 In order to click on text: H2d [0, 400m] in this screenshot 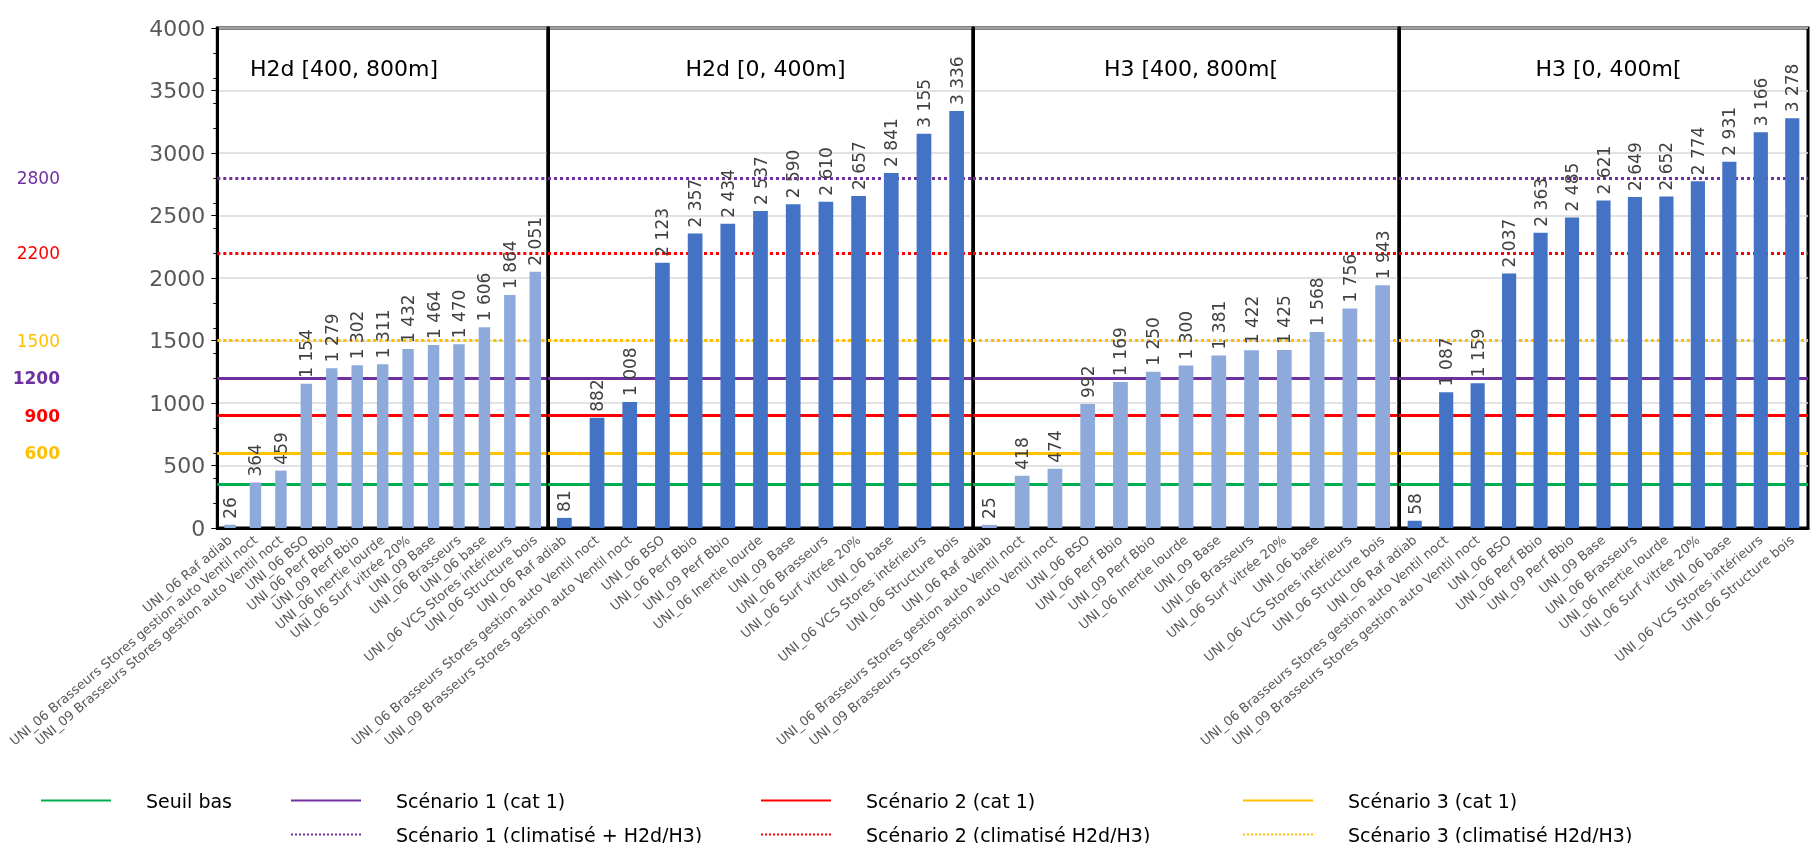, I will do `click(765, 68)`.